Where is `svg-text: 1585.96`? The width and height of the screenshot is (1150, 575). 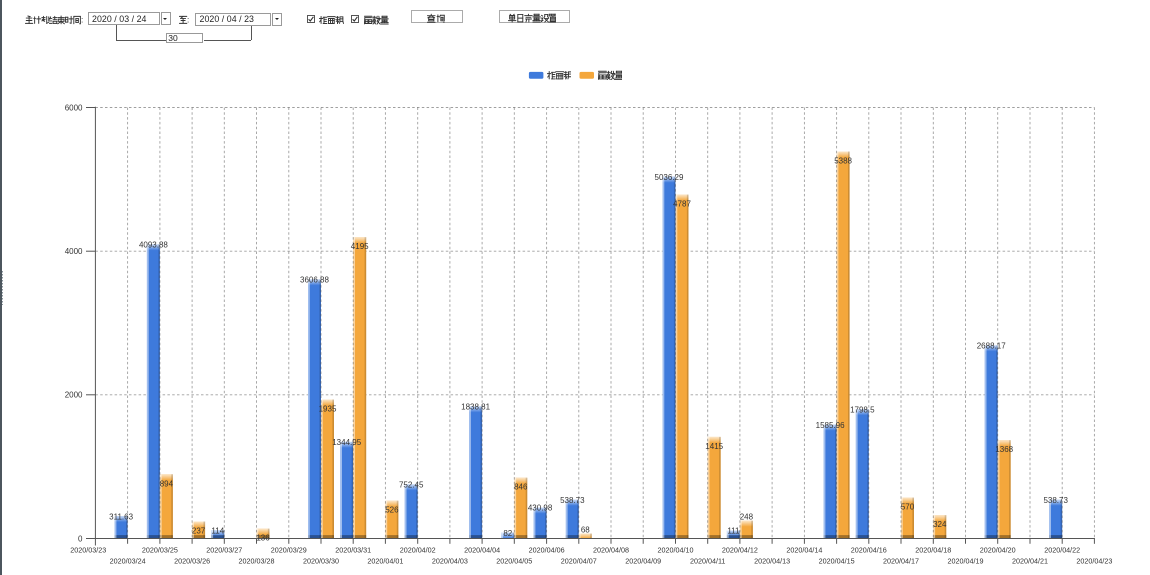 svg-text: 1585.96 is located at coordinates (830, 425).